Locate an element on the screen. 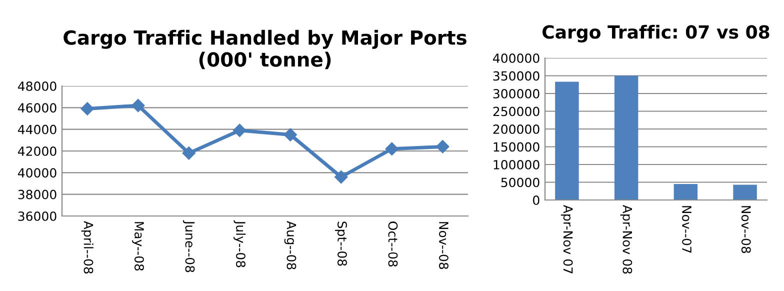  x-tick-label: May--08 is located at coordinates (138, 246).